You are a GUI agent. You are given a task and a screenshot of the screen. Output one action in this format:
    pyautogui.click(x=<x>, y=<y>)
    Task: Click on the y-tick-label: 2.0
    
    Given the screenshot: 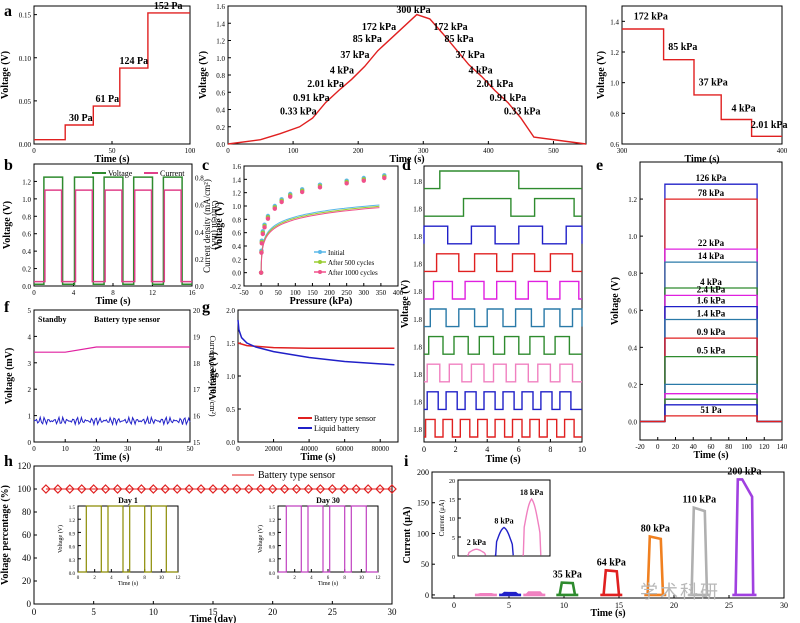 What is the action you would take?
    pyautogui.click(x=230, y=311)
    